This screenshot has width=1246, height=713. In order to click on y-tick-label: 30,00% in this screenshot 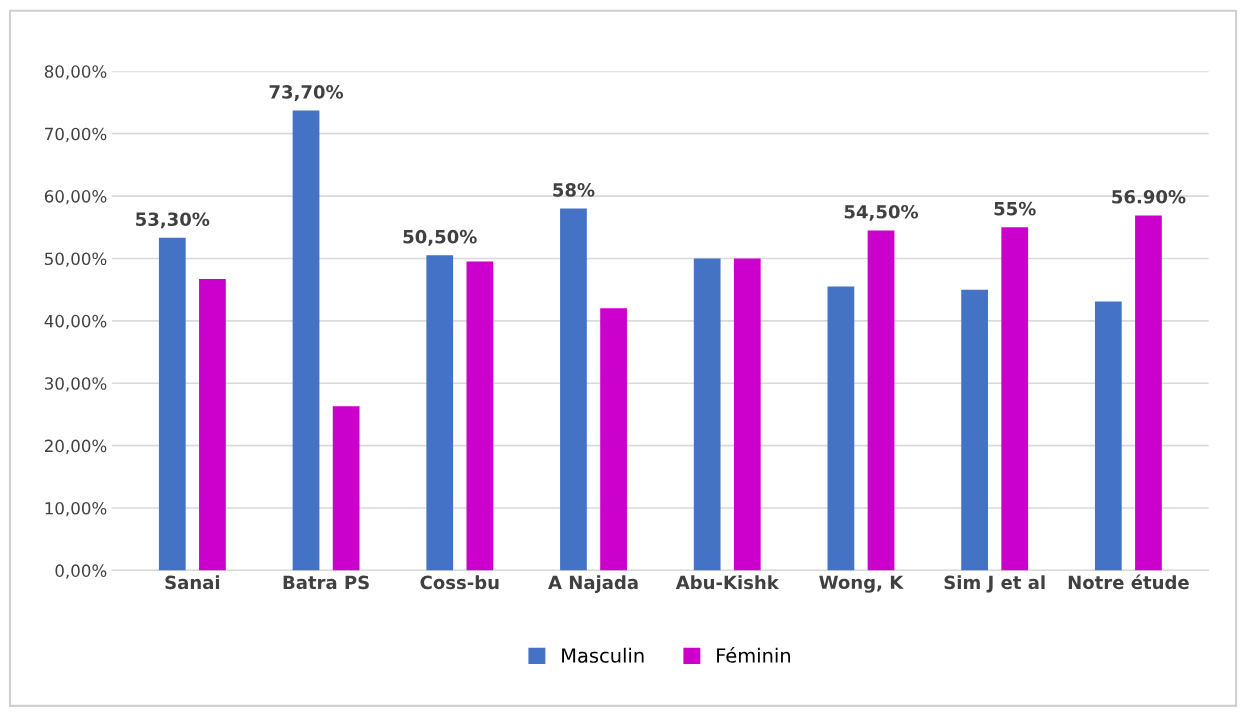, I will do `click(76, 384)`.